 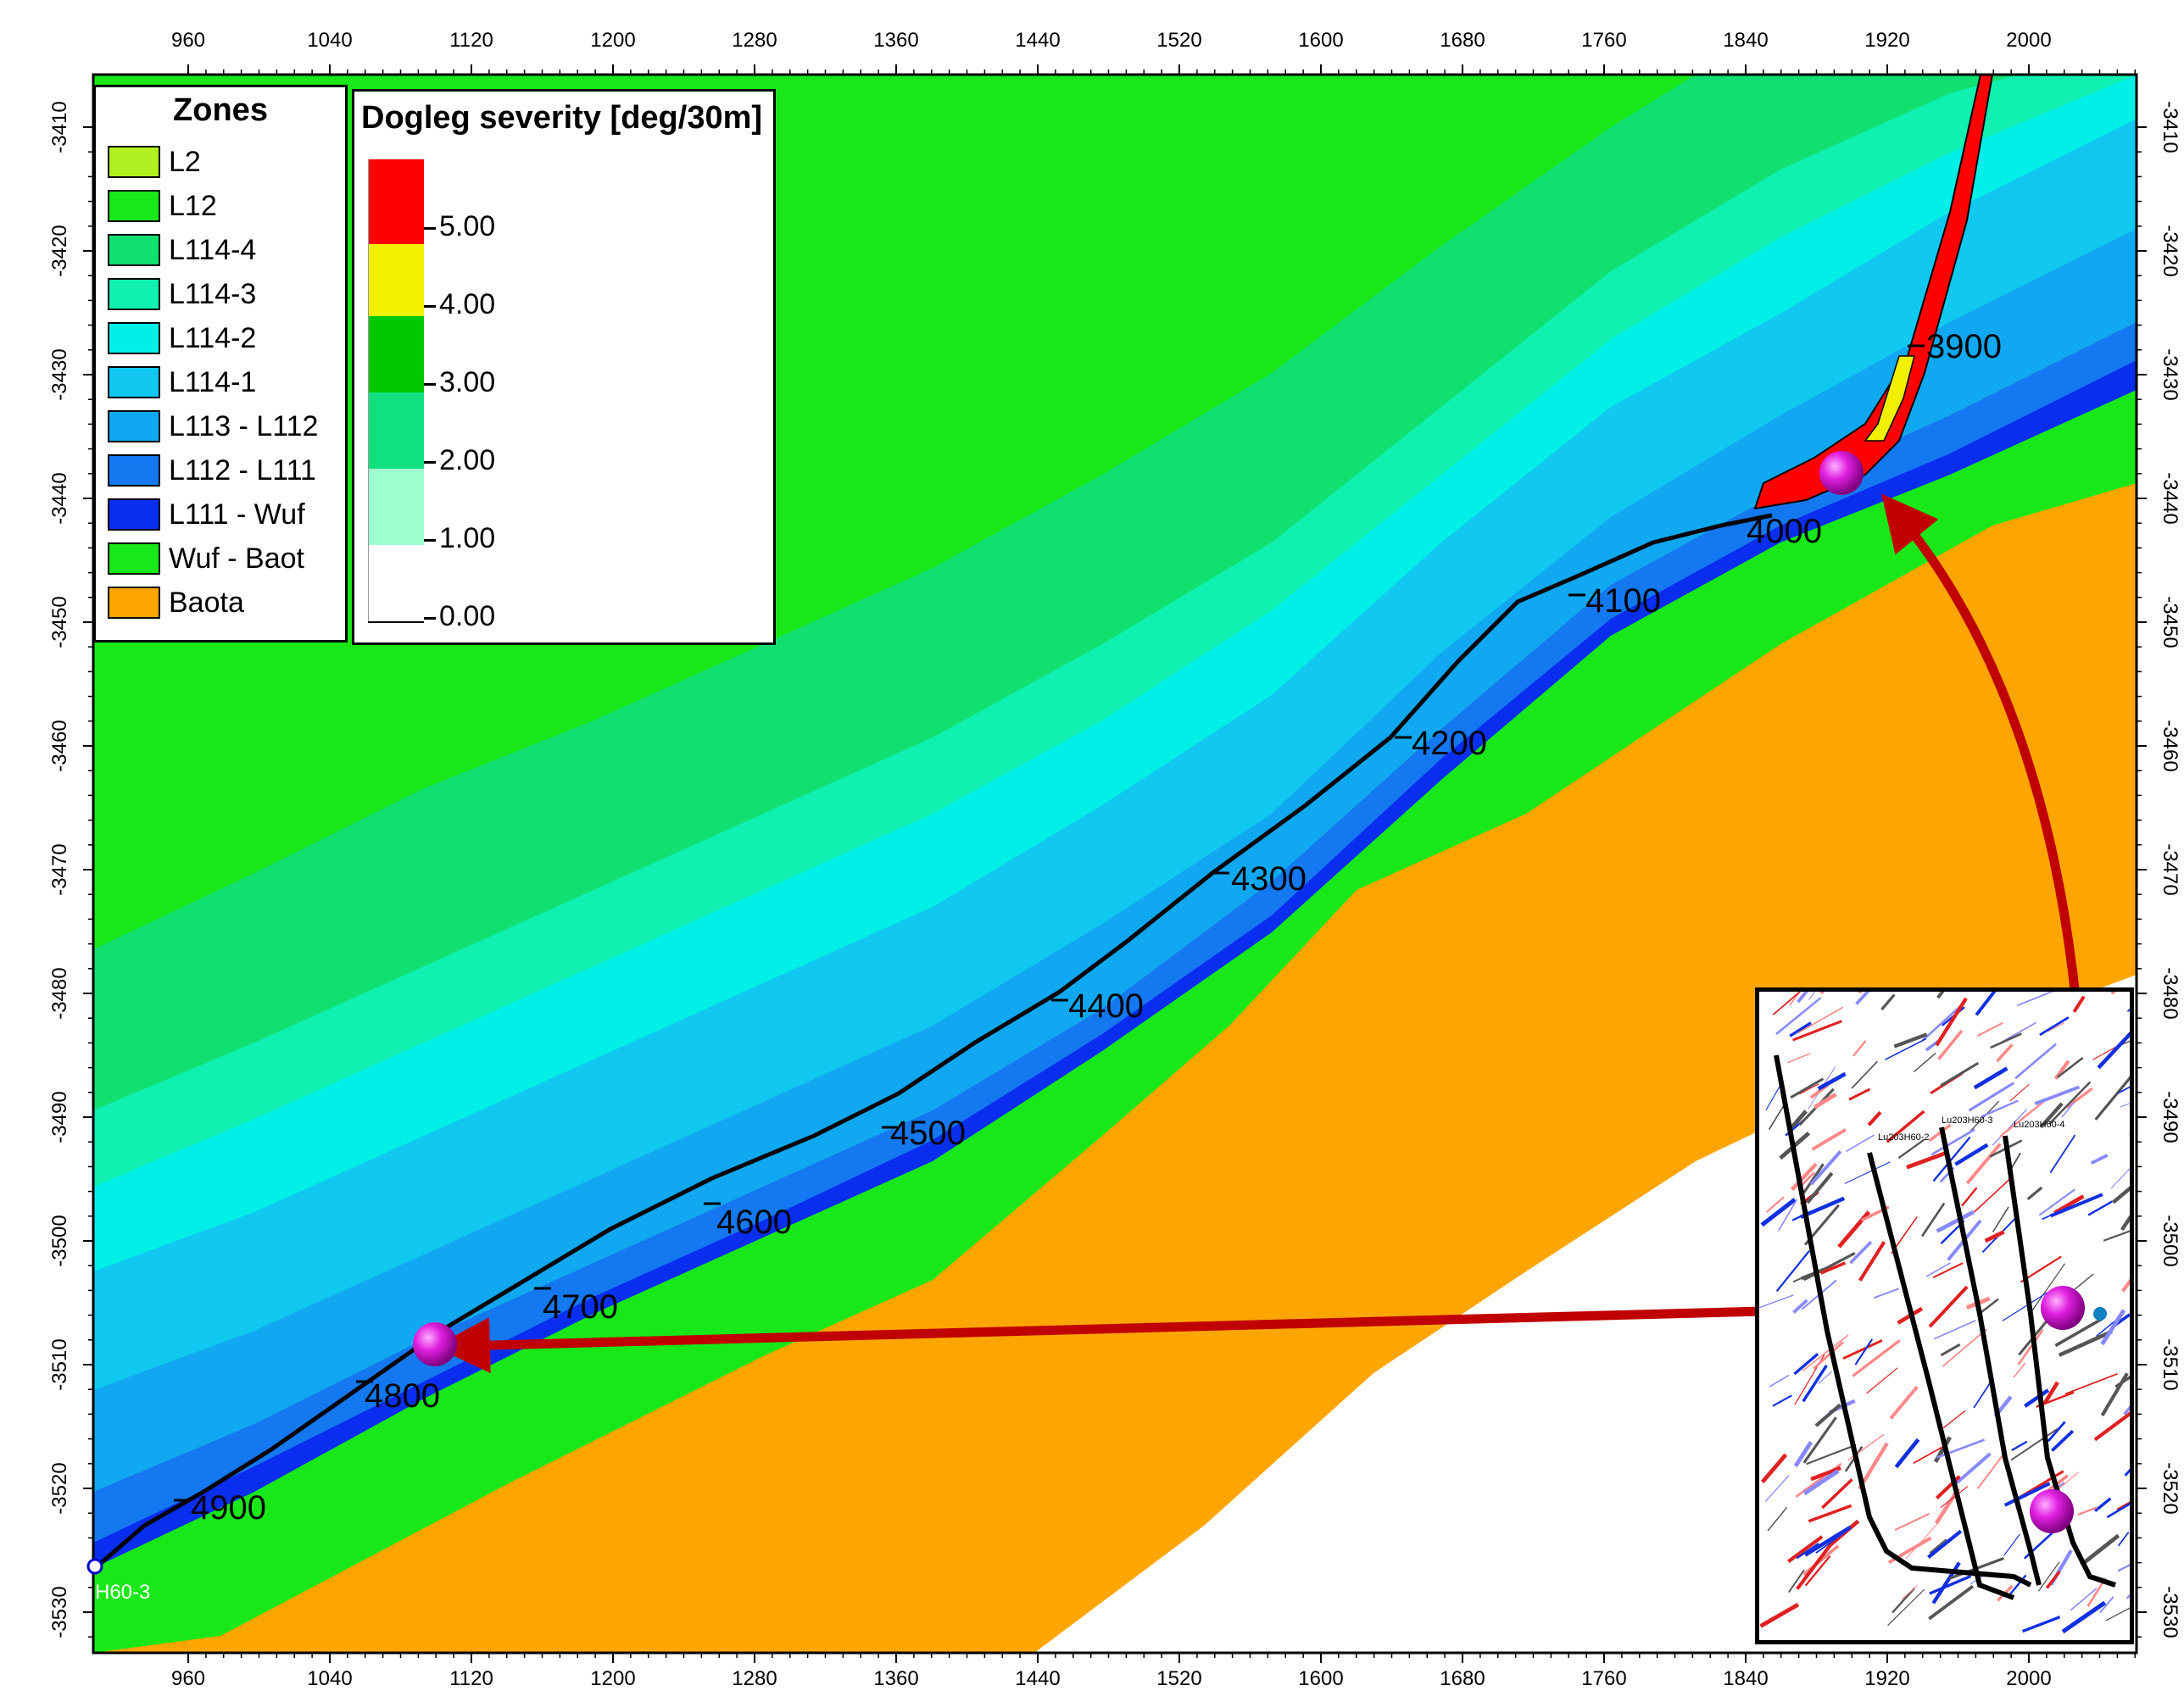 I want to click on y-tick-label: -3510, so click(x=59, y=1364).